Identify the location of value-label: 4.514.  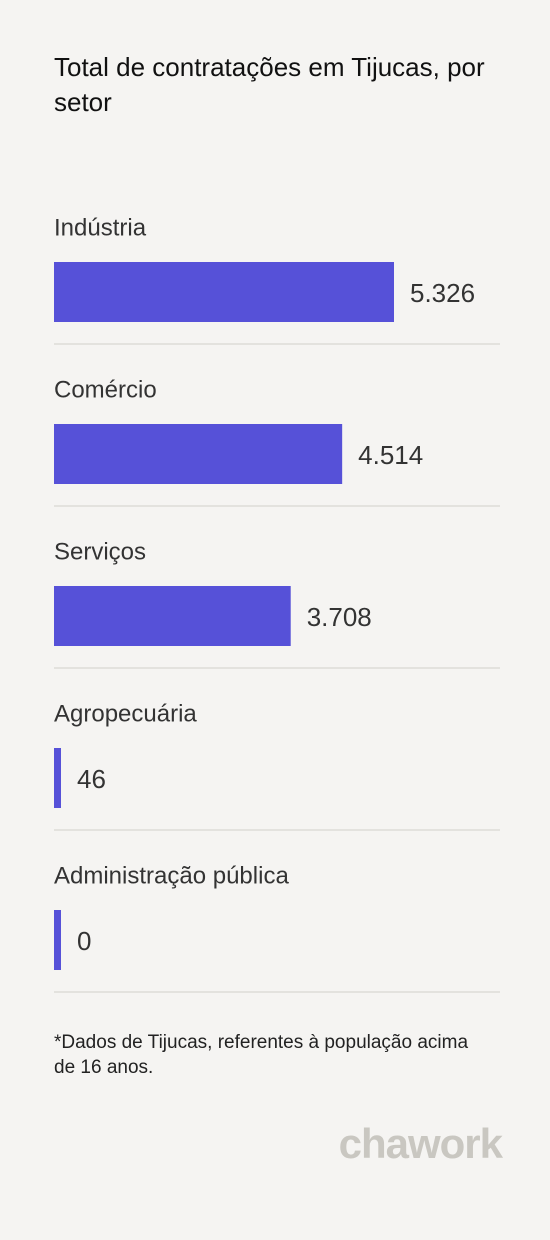
(390, 455).